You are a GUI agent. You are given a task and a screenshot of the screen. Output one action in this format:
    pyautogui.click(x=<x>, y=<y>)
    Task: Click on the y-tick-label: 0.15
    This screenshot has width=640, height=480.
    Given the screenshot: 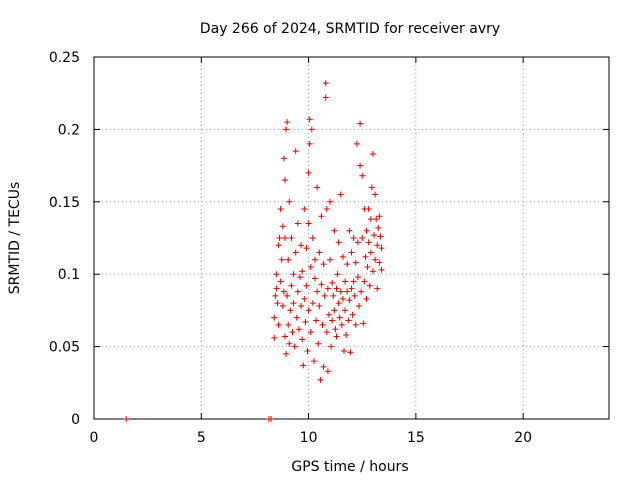 What is the action you would take?
    pyautogui.click(x=64, y=203)
    